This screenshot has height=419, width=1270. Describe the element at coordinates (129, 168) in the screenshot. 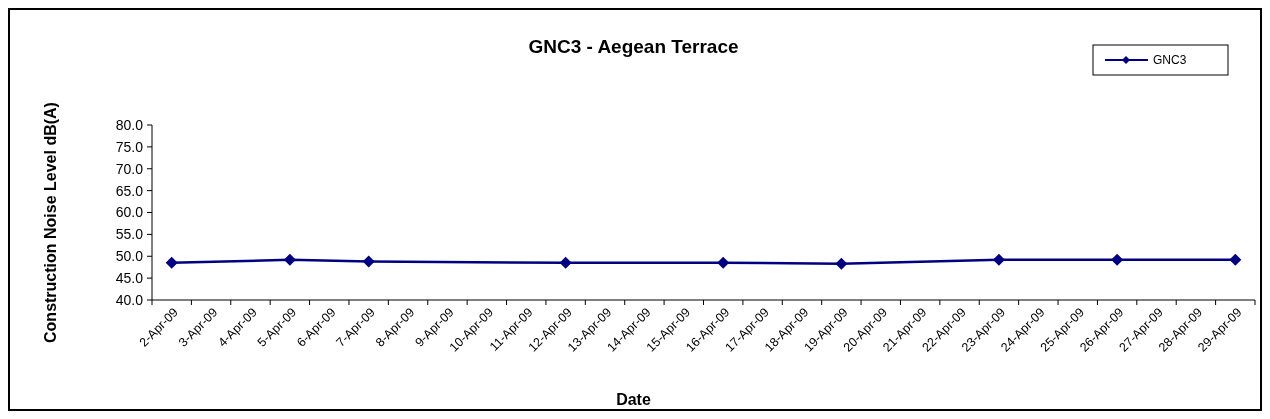

I see `y-tick-label: 70.0` at that location.